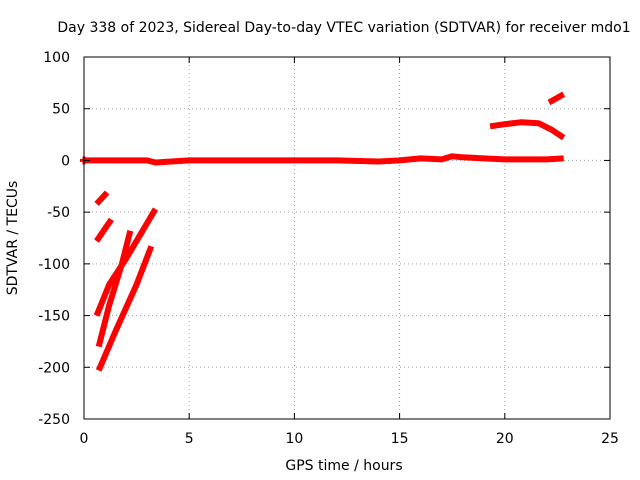  Describe the element at coordinates (54, 317) in the screenshot. I see `y-tick-label: -150` at that location.